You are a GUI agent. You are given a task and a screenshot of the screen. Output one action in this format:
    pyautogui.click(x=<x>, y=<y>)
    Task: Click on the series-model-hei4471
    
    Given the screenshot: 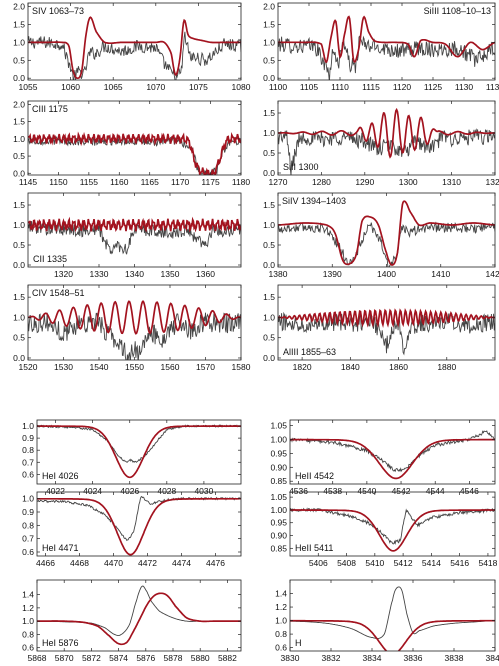 What is the action you would take?
    pyautogui.click(x=139, y=526)
    